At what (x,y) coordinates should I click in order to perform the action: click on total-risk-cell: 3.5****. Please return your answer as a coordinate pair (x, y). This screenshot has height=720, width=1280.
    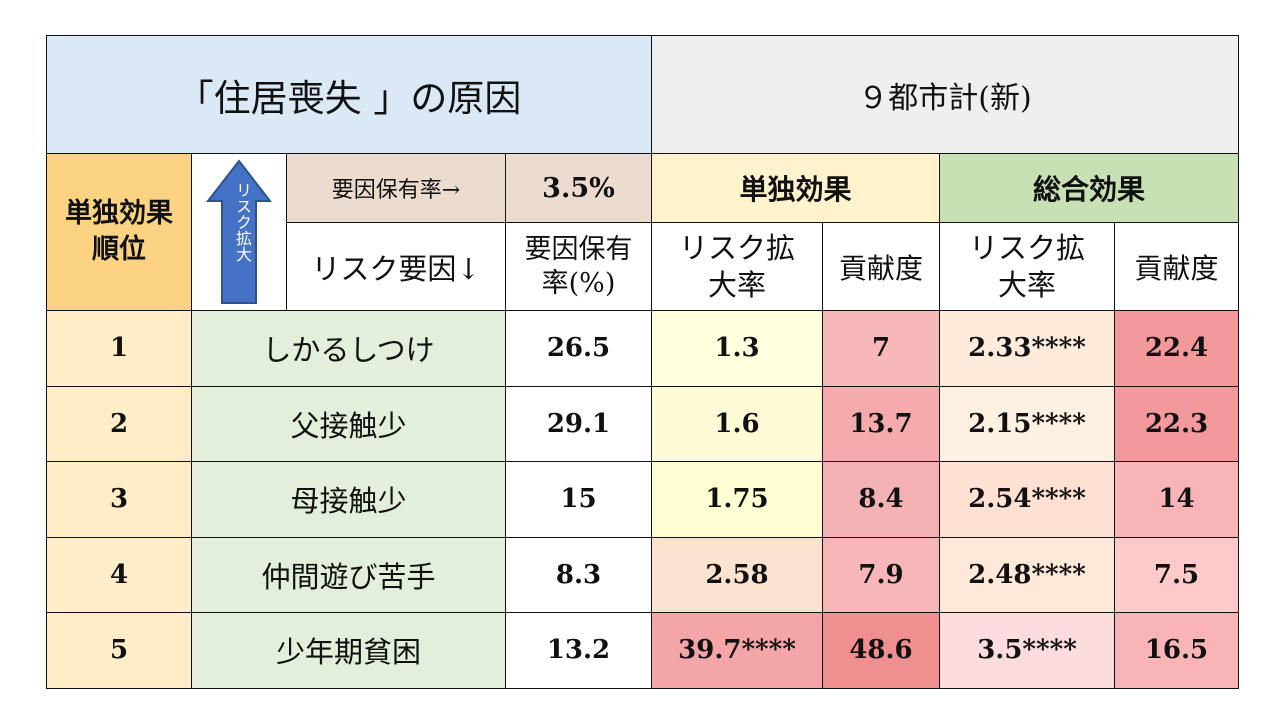
    Looking at the image, I should click on (1027, 650).